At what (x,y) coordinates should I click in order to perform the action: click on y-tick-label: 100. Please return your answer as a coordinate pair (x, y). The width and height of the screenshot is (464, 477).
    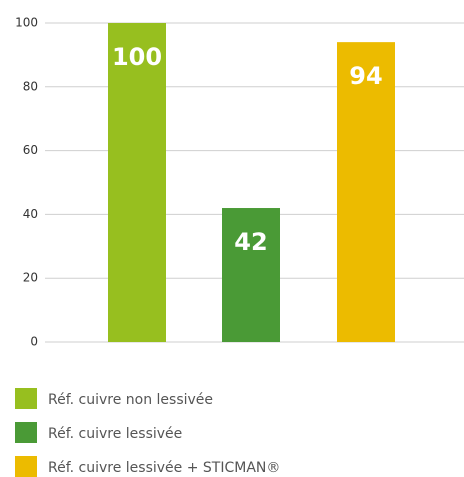
    Looking at the image, I should click on (26, 23).